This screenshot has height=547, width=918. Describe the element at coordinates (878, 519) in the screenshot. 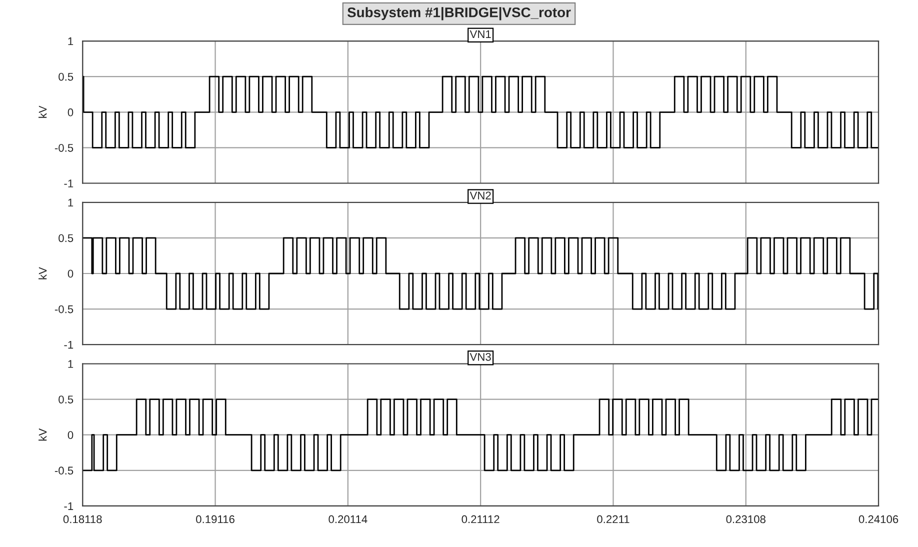

I see `x-tick-label: 0.24106` at that location.